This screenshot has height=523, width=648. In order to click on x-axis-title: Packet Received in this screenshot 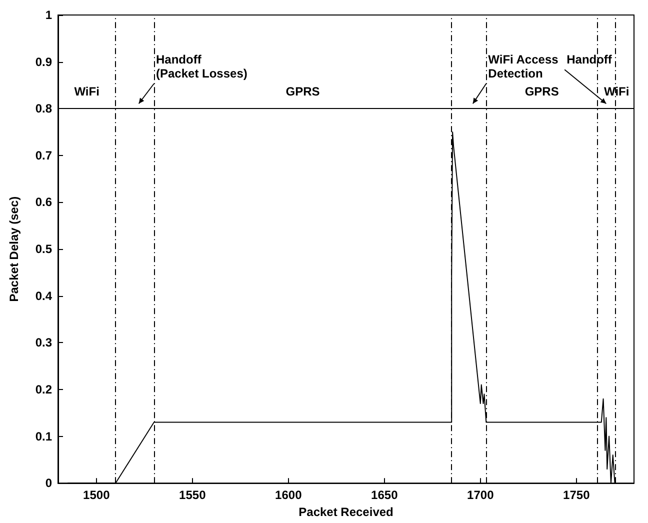, I will do `click(346, 512)`.